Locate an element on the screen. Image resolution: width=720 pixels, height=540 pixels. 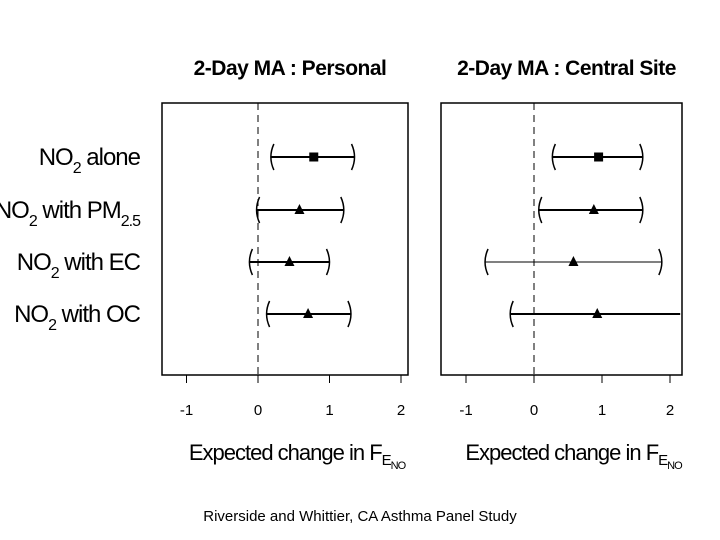
row-label-text: alone is located at coordinates (111, 157).